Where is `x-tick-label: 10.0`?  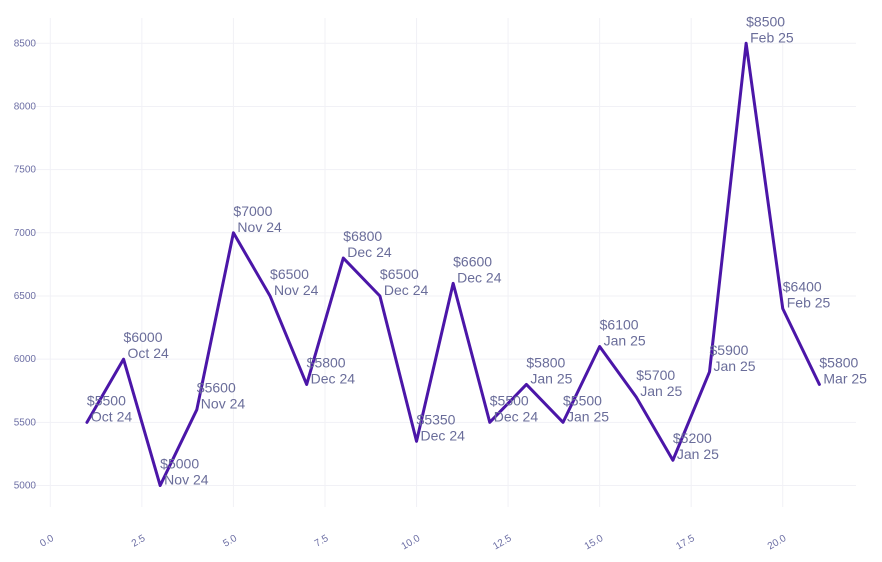
x-tick-label: 10.0 is located at coordinates (411, 542).